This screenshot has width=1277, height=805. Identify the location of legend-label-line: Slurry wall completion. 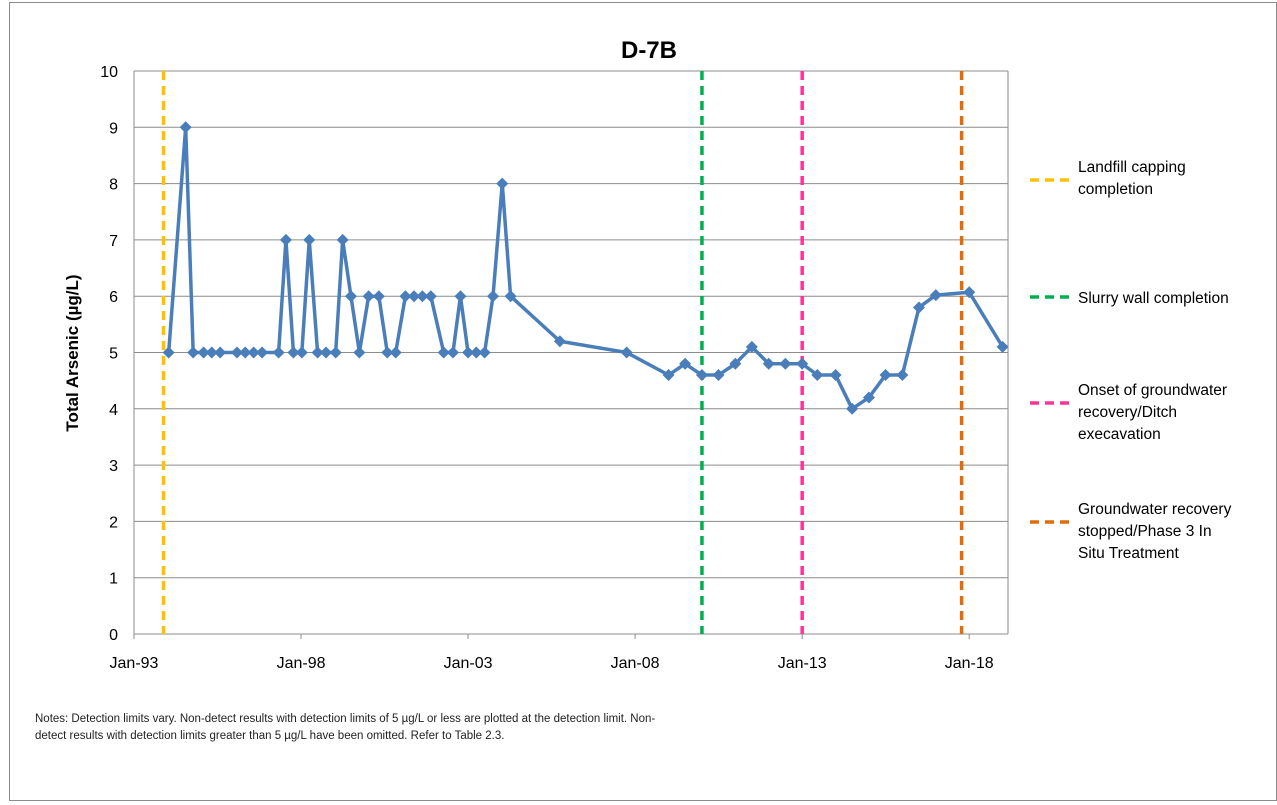
(1153, 298).